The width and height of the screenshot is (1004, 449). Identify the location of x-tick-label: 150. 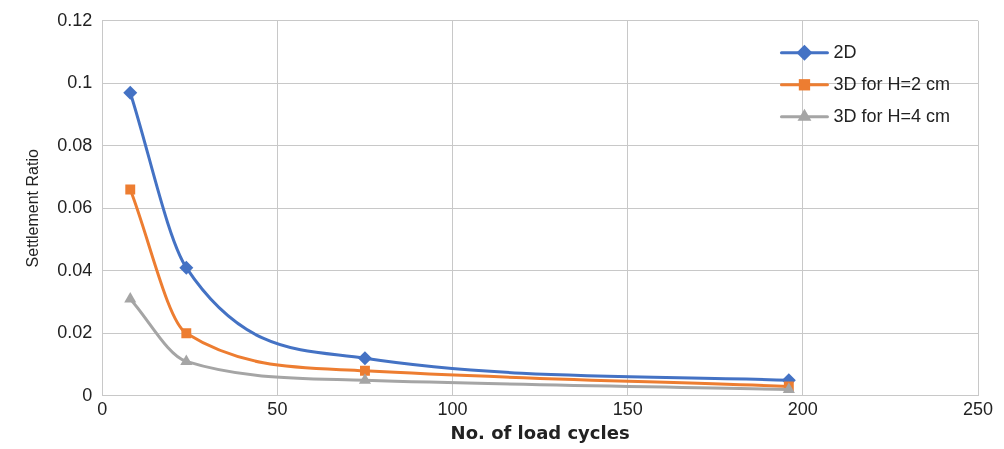
(627, 408).